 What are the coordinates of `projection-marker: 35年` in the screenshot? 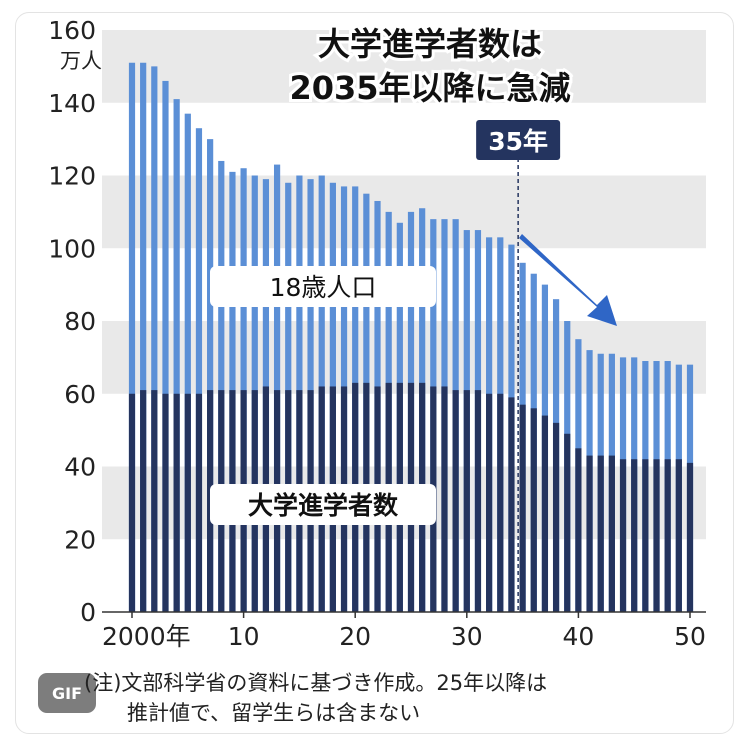 It's located at (546, 366).